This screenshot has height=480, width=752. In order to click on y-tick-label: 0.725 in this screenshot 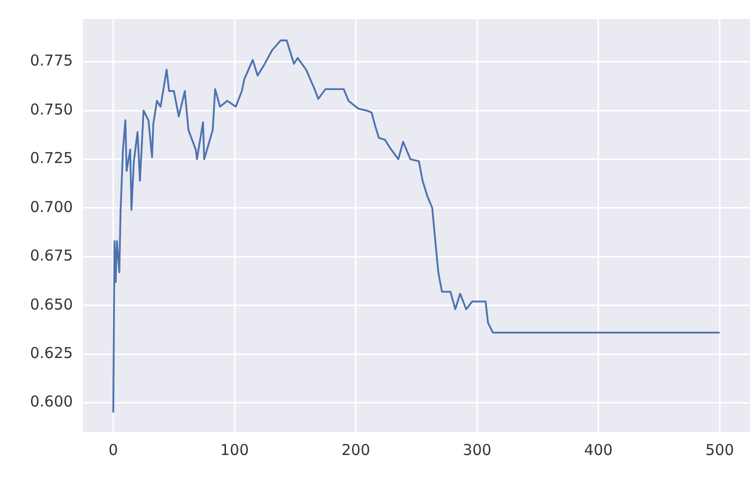, I will do `click(51, 158)`.